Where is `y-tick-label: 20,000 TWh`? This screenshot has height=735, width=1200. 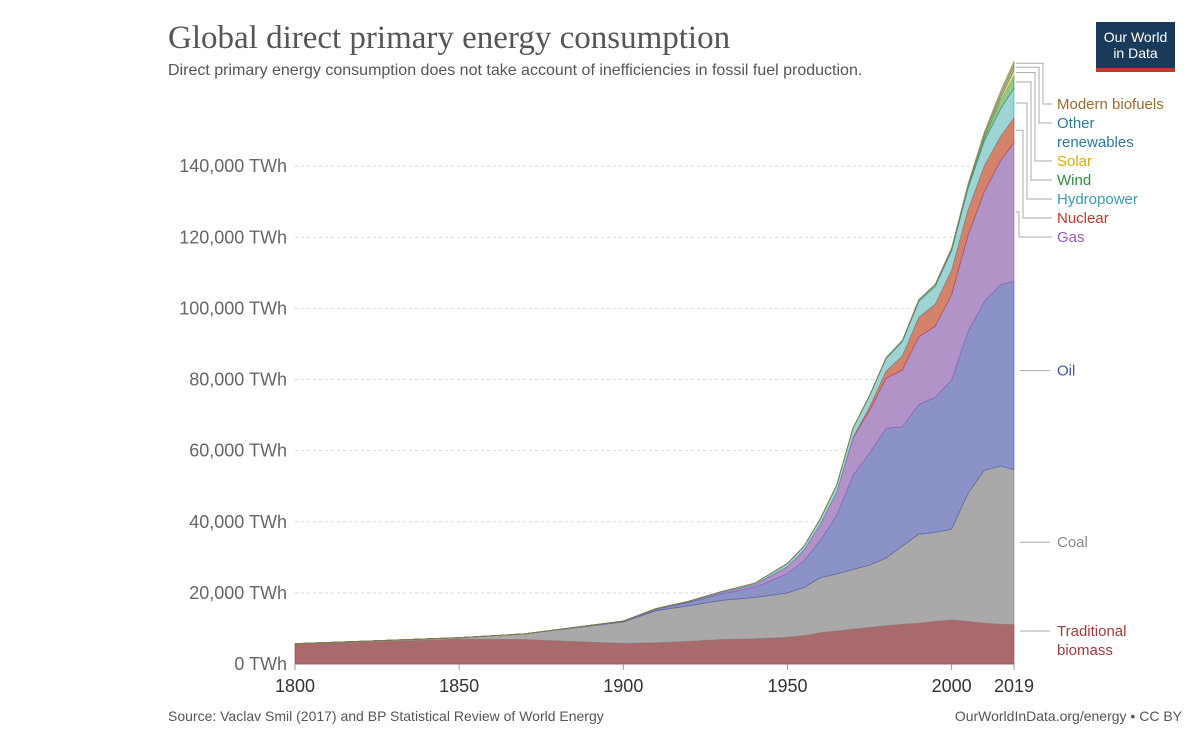
y-tick-label: 20,000 TWh is located at coordinates (238, 593).